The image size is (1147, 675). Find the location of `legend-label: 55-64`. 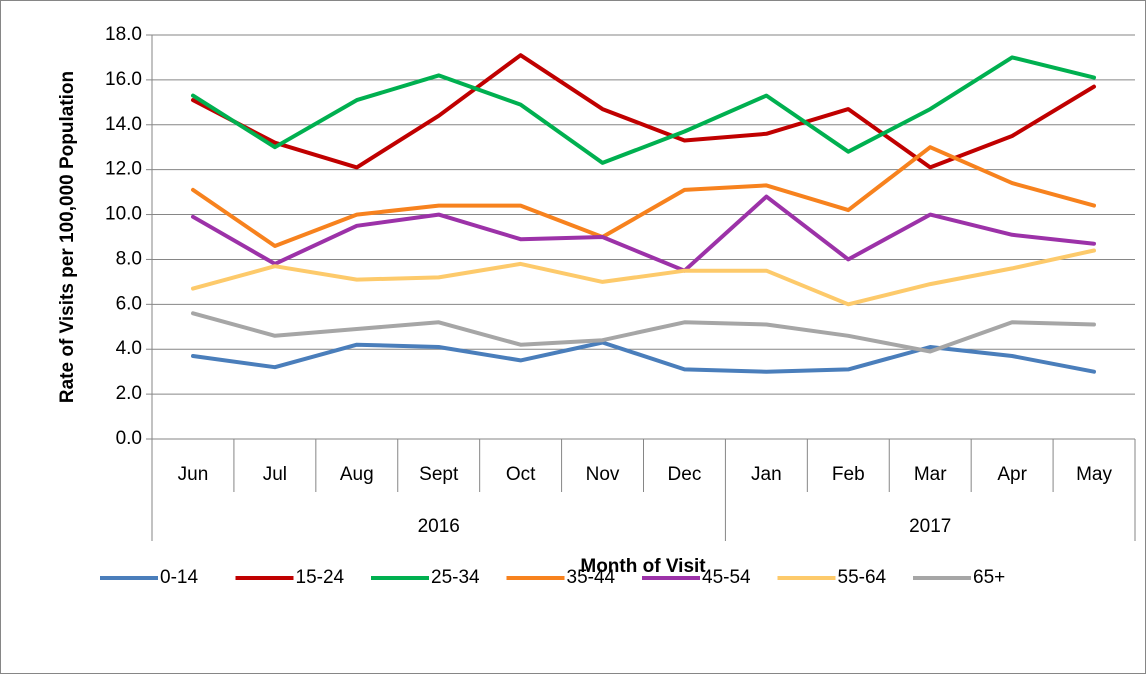

legend-label: 55-64 is located at coordinates (862, 577).